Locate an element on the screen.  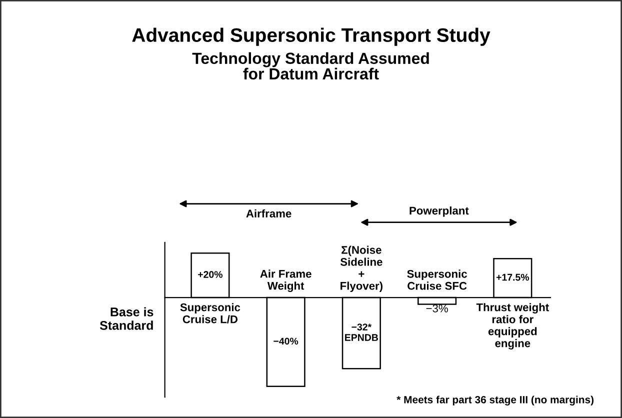
data-label: +20% is located at coordinates (210, 274).